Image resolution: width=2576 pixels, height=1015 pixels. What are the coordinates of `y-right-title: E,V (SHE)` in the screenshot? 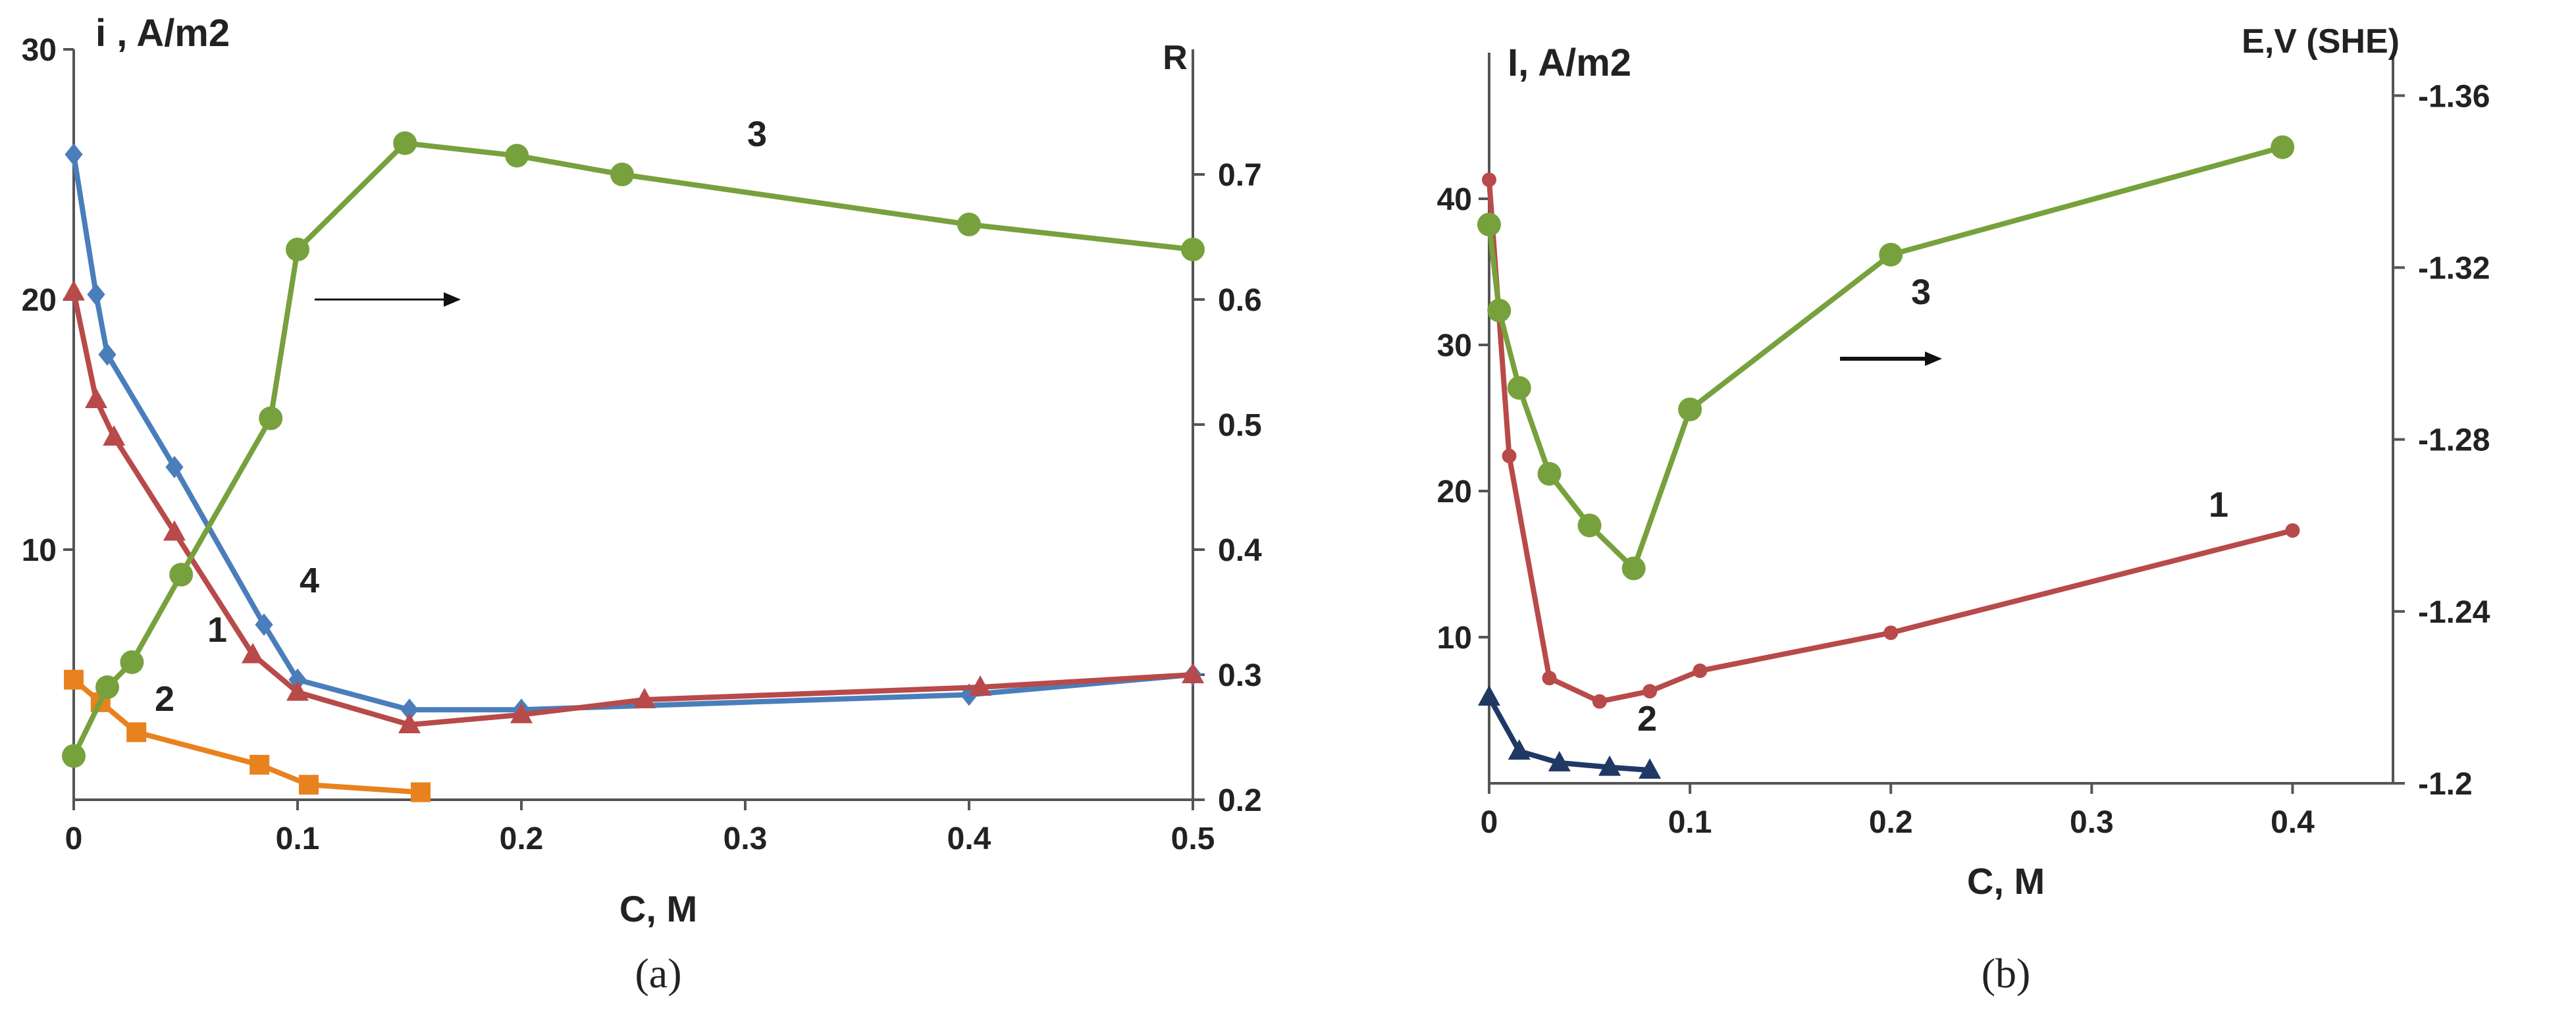 It's located at (2321, 41).